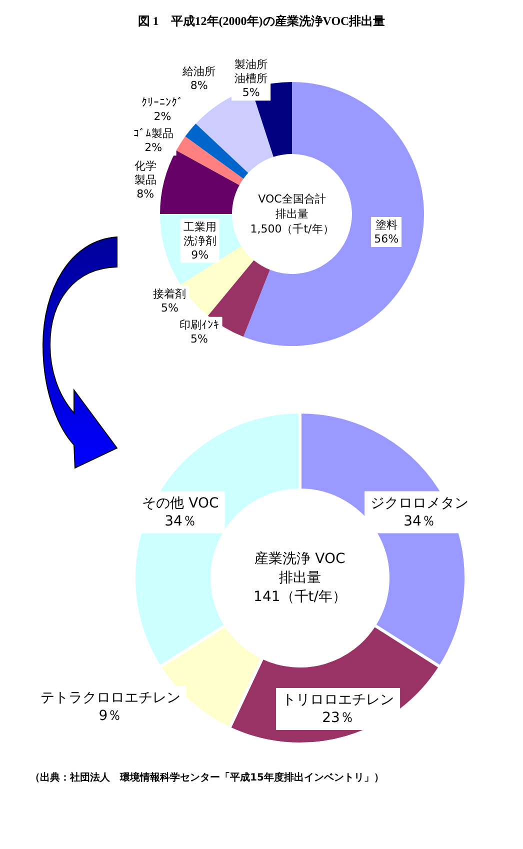 This screenshot has width=523, height=849. Describe the element at coordinates (199, 325) in the screenshot. I see `slice-label: 印刷ｲﾝｷ` at that location.